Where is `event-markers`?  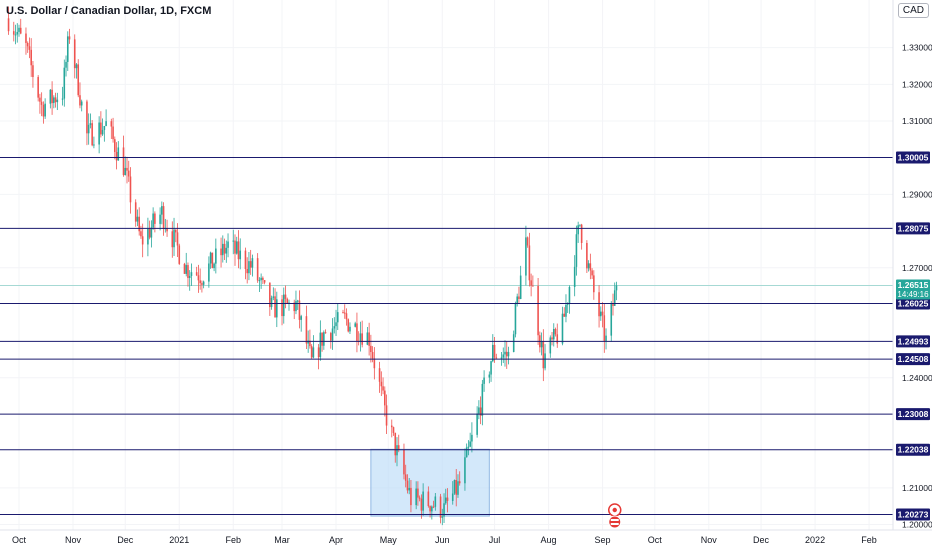 event-markers is located at coordinates (614, 516).